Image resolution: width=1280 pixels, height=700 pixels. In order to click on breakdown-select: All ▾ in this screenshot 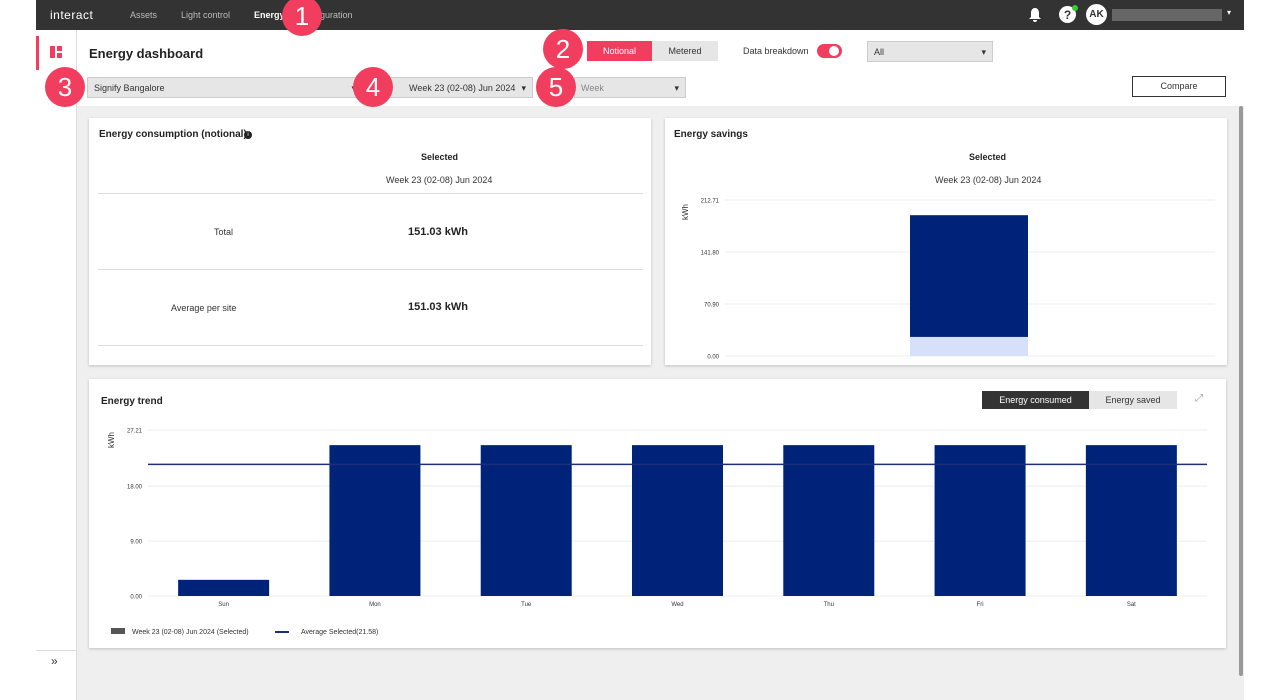, I will do `click(930, 51)`.